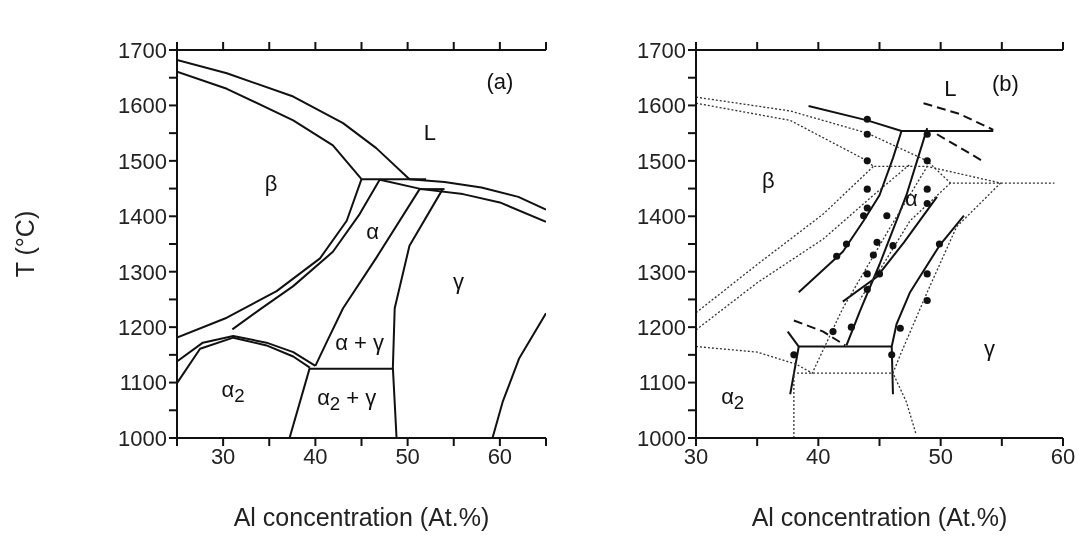 The width and height of the screenshot is (1079, 556). Describe the element at coordinates (347, 399) in the screenshot. I see `annotation: α$_{2}$ + γ` at that location.